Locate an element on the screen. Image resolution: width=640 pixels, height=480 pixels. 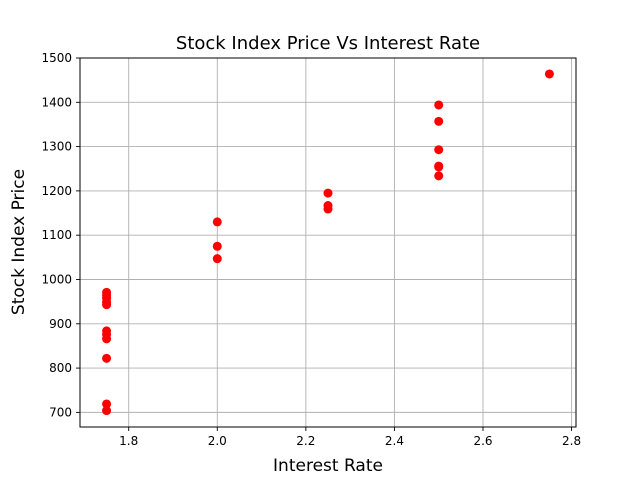
x-tick-label: 1.8 is located at coordinates (128, 441).